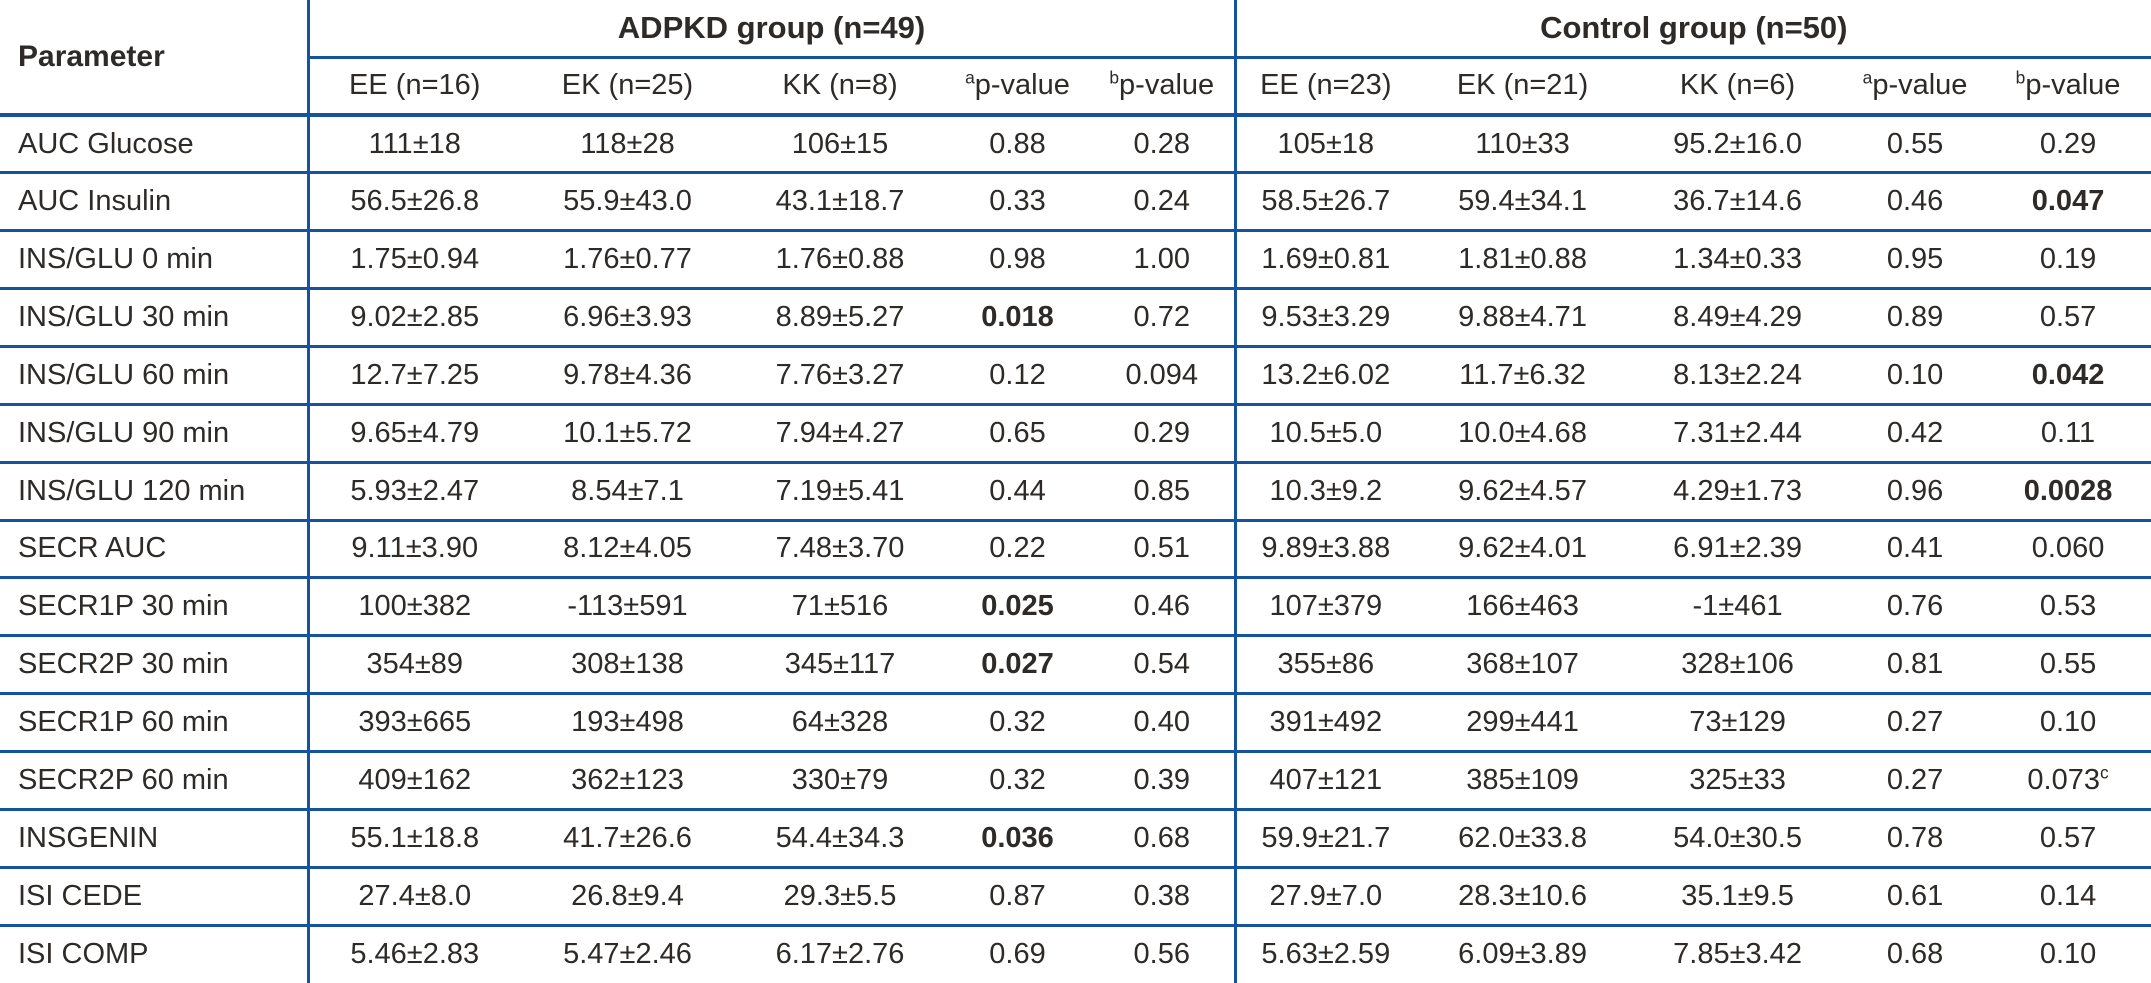 Image resolution: width=2151 pixels, height=983 pixels. I want to click on column-header: KK (n=6), so click(1738, 87).